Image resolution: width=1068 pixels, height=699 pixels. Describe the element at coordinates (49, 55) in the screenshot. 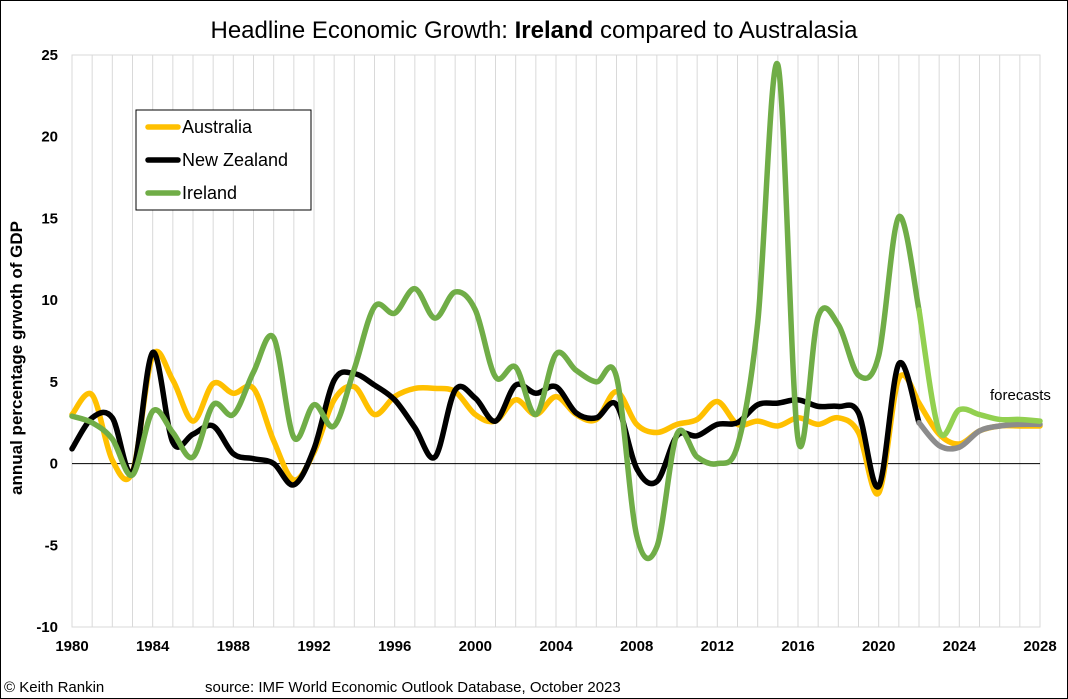

I see `y-tick-label: 25` at that location.